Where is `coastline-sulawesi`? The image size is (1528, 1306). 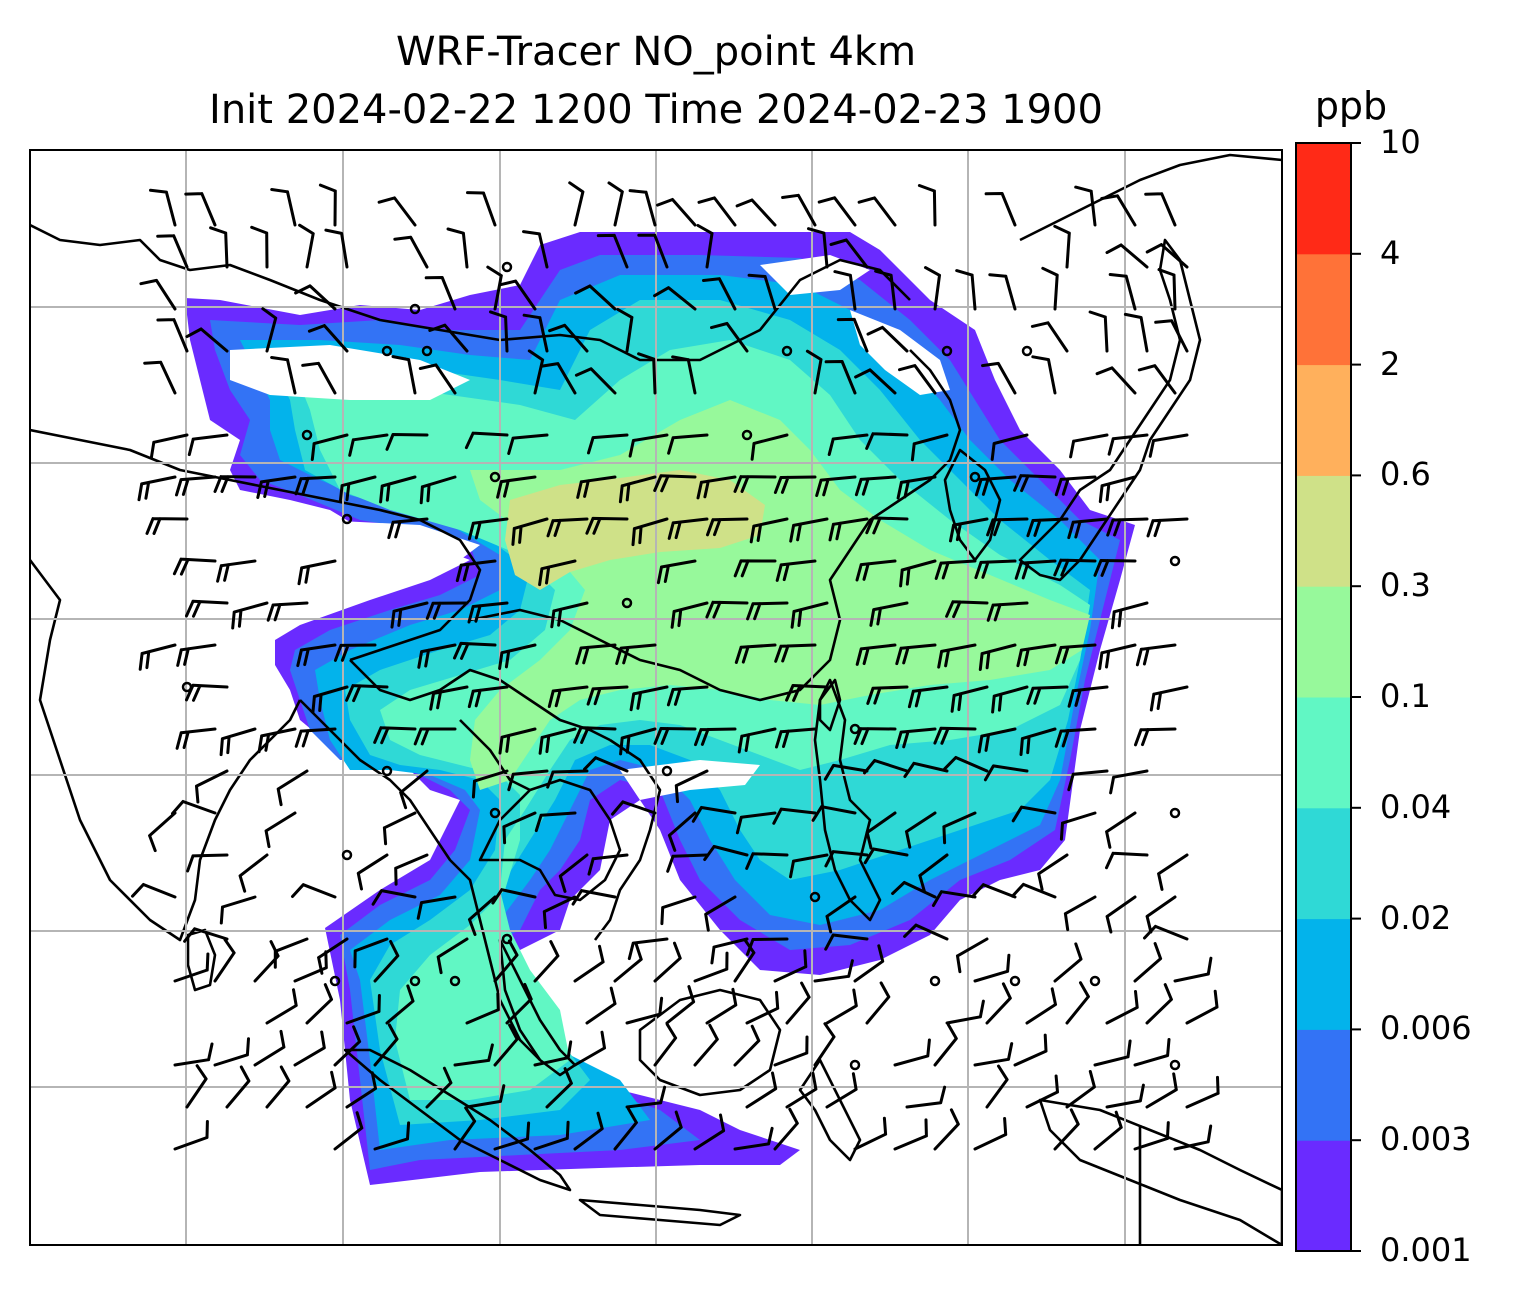
coastline-sulawesi is located at coordinates (830, 1110).